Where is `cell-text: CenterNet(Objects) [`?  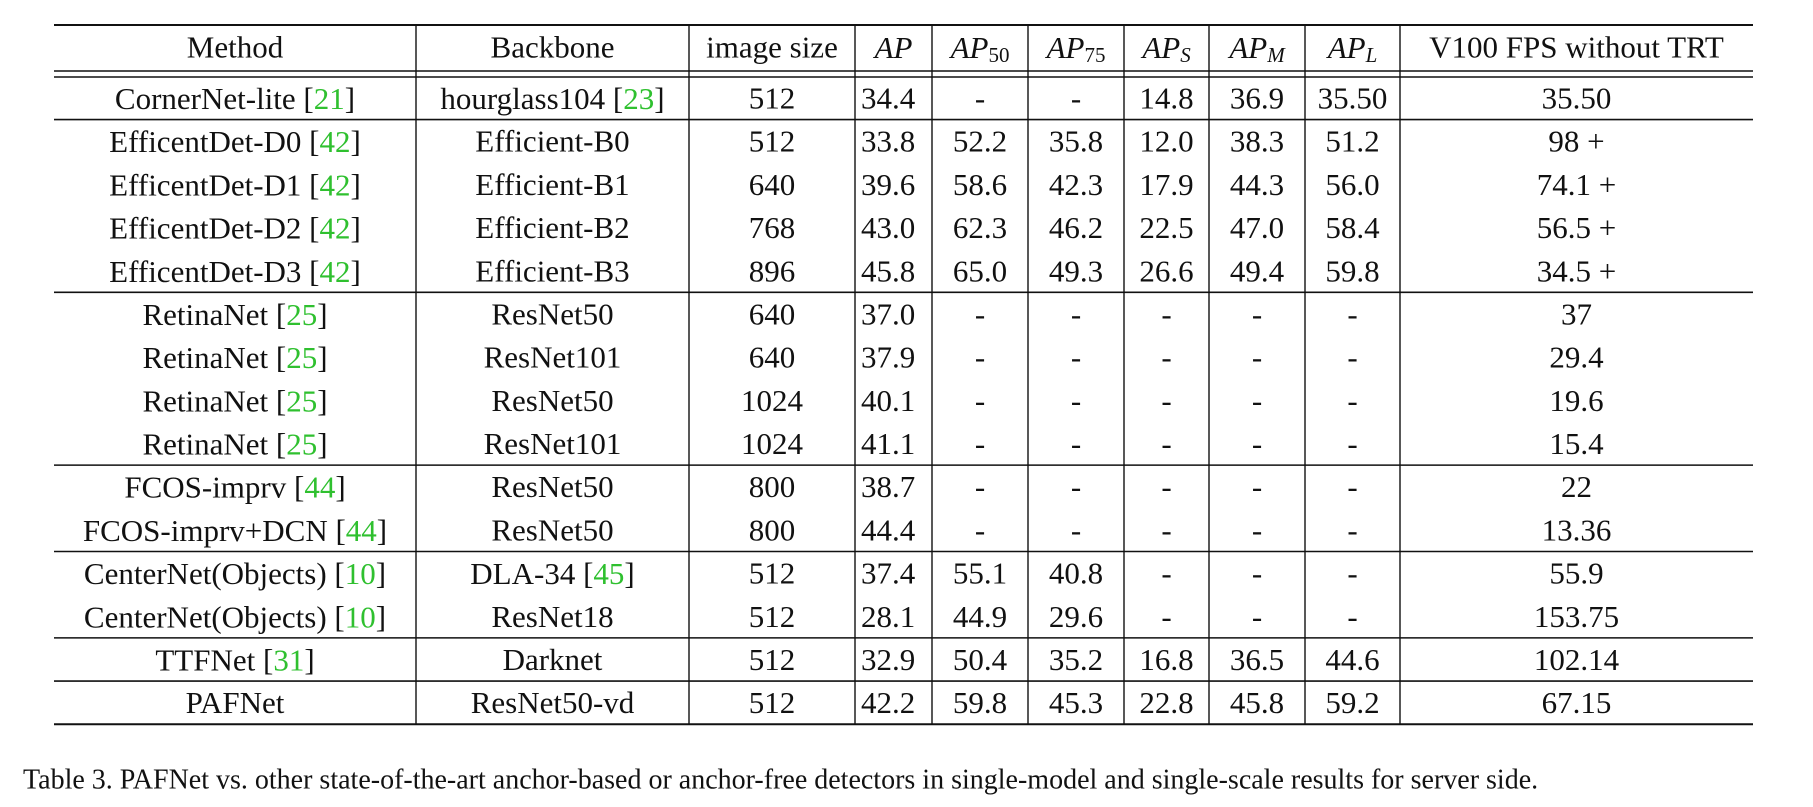
cell-text: CenterNet(Objects) [ is located at coordinates (214, 616).